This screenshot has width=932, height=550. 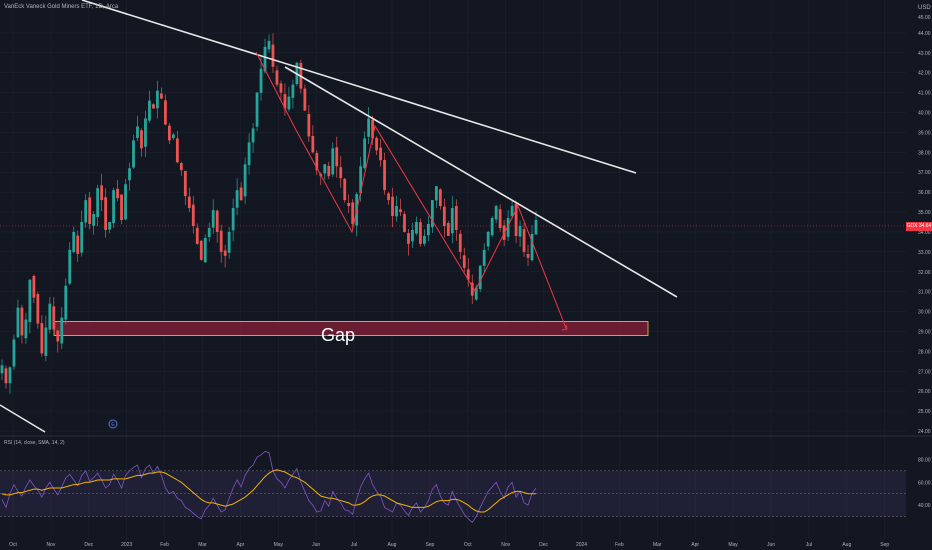 I want to click on price-tick-label: 33.00, so click(x=924, y=253).